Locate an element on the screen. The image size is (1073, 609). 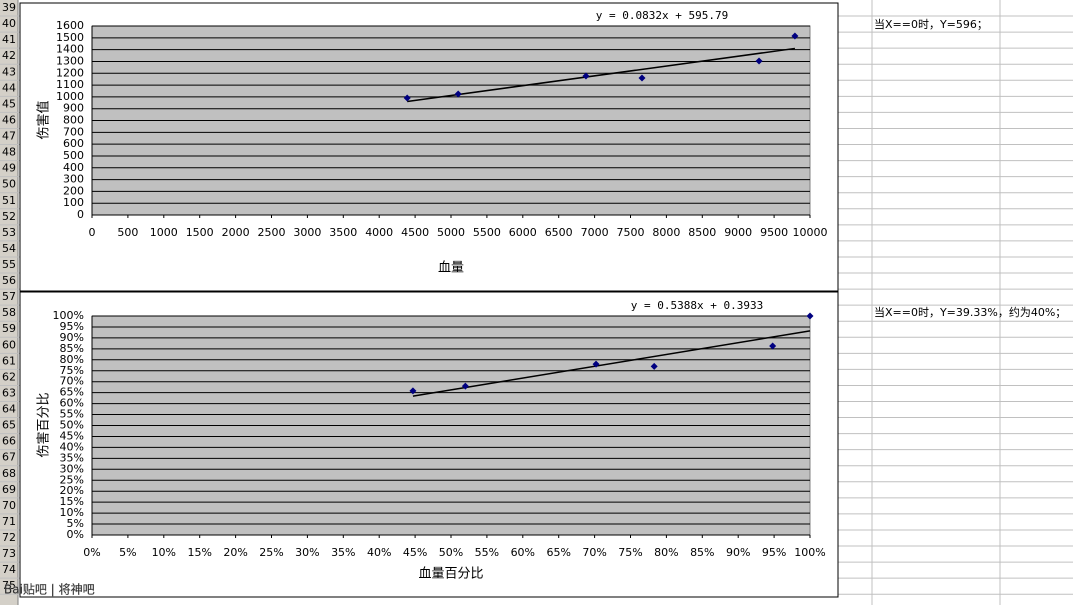
x-tick-label: 75% is located at coordinates (630, 552).